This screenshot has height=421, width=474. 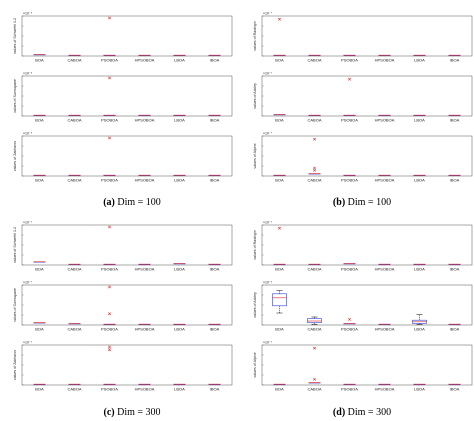 What do you see at coordinates (15, 245) in the screenshot?
I see `y-axis-label: values of Schwefel 1.2` at bounding box center [15, 245].